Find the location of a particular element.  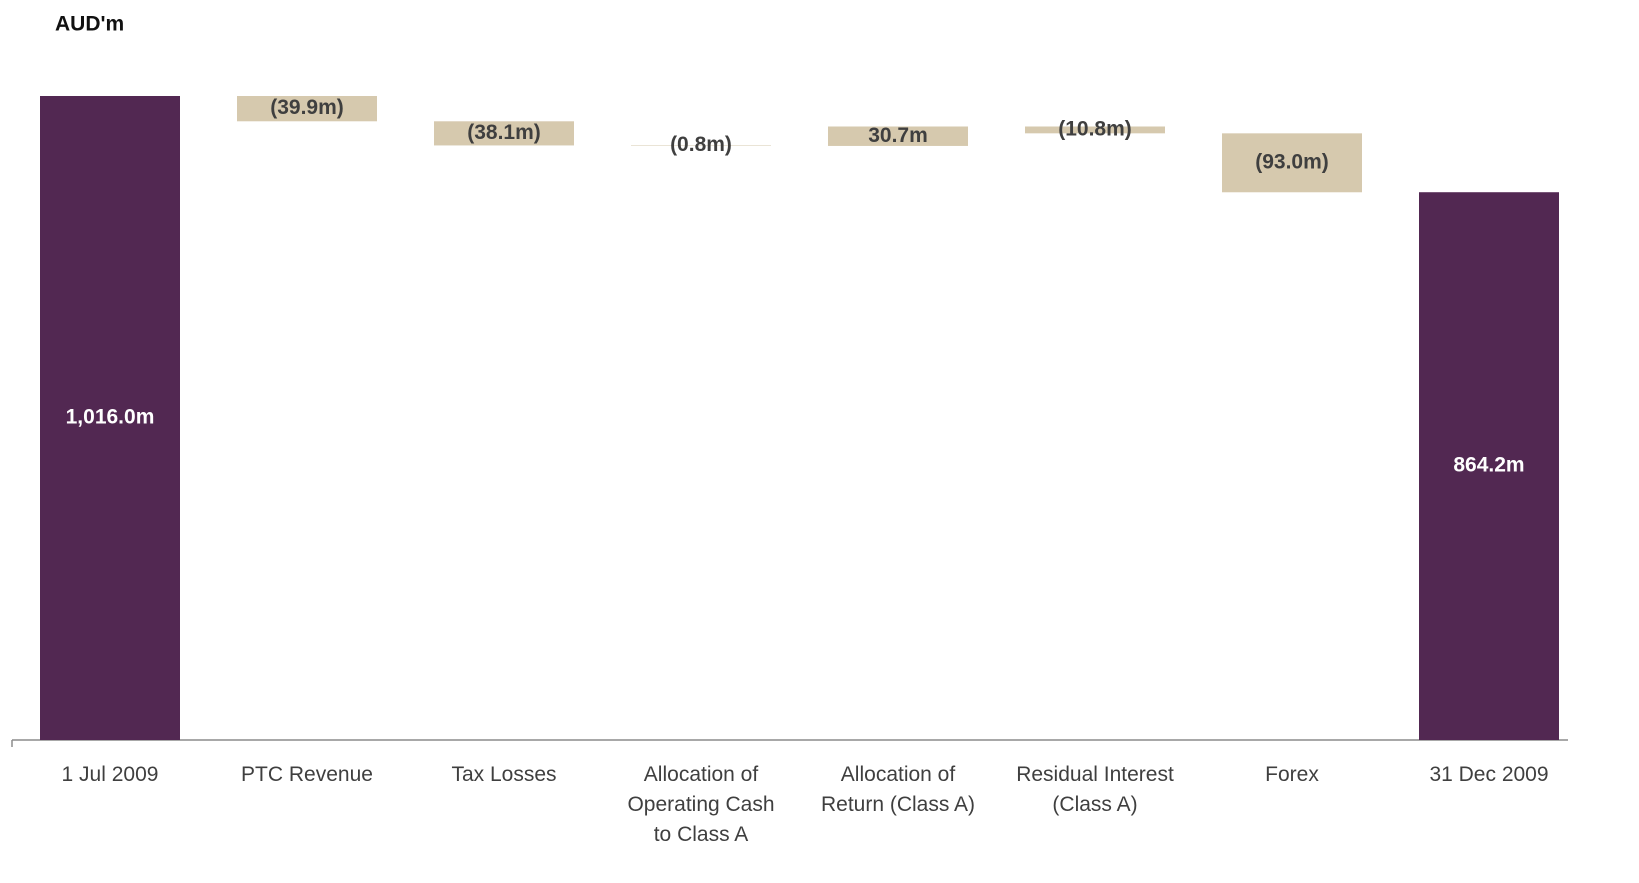

value-label: (38.1m) is located at coordinates (504, 132).